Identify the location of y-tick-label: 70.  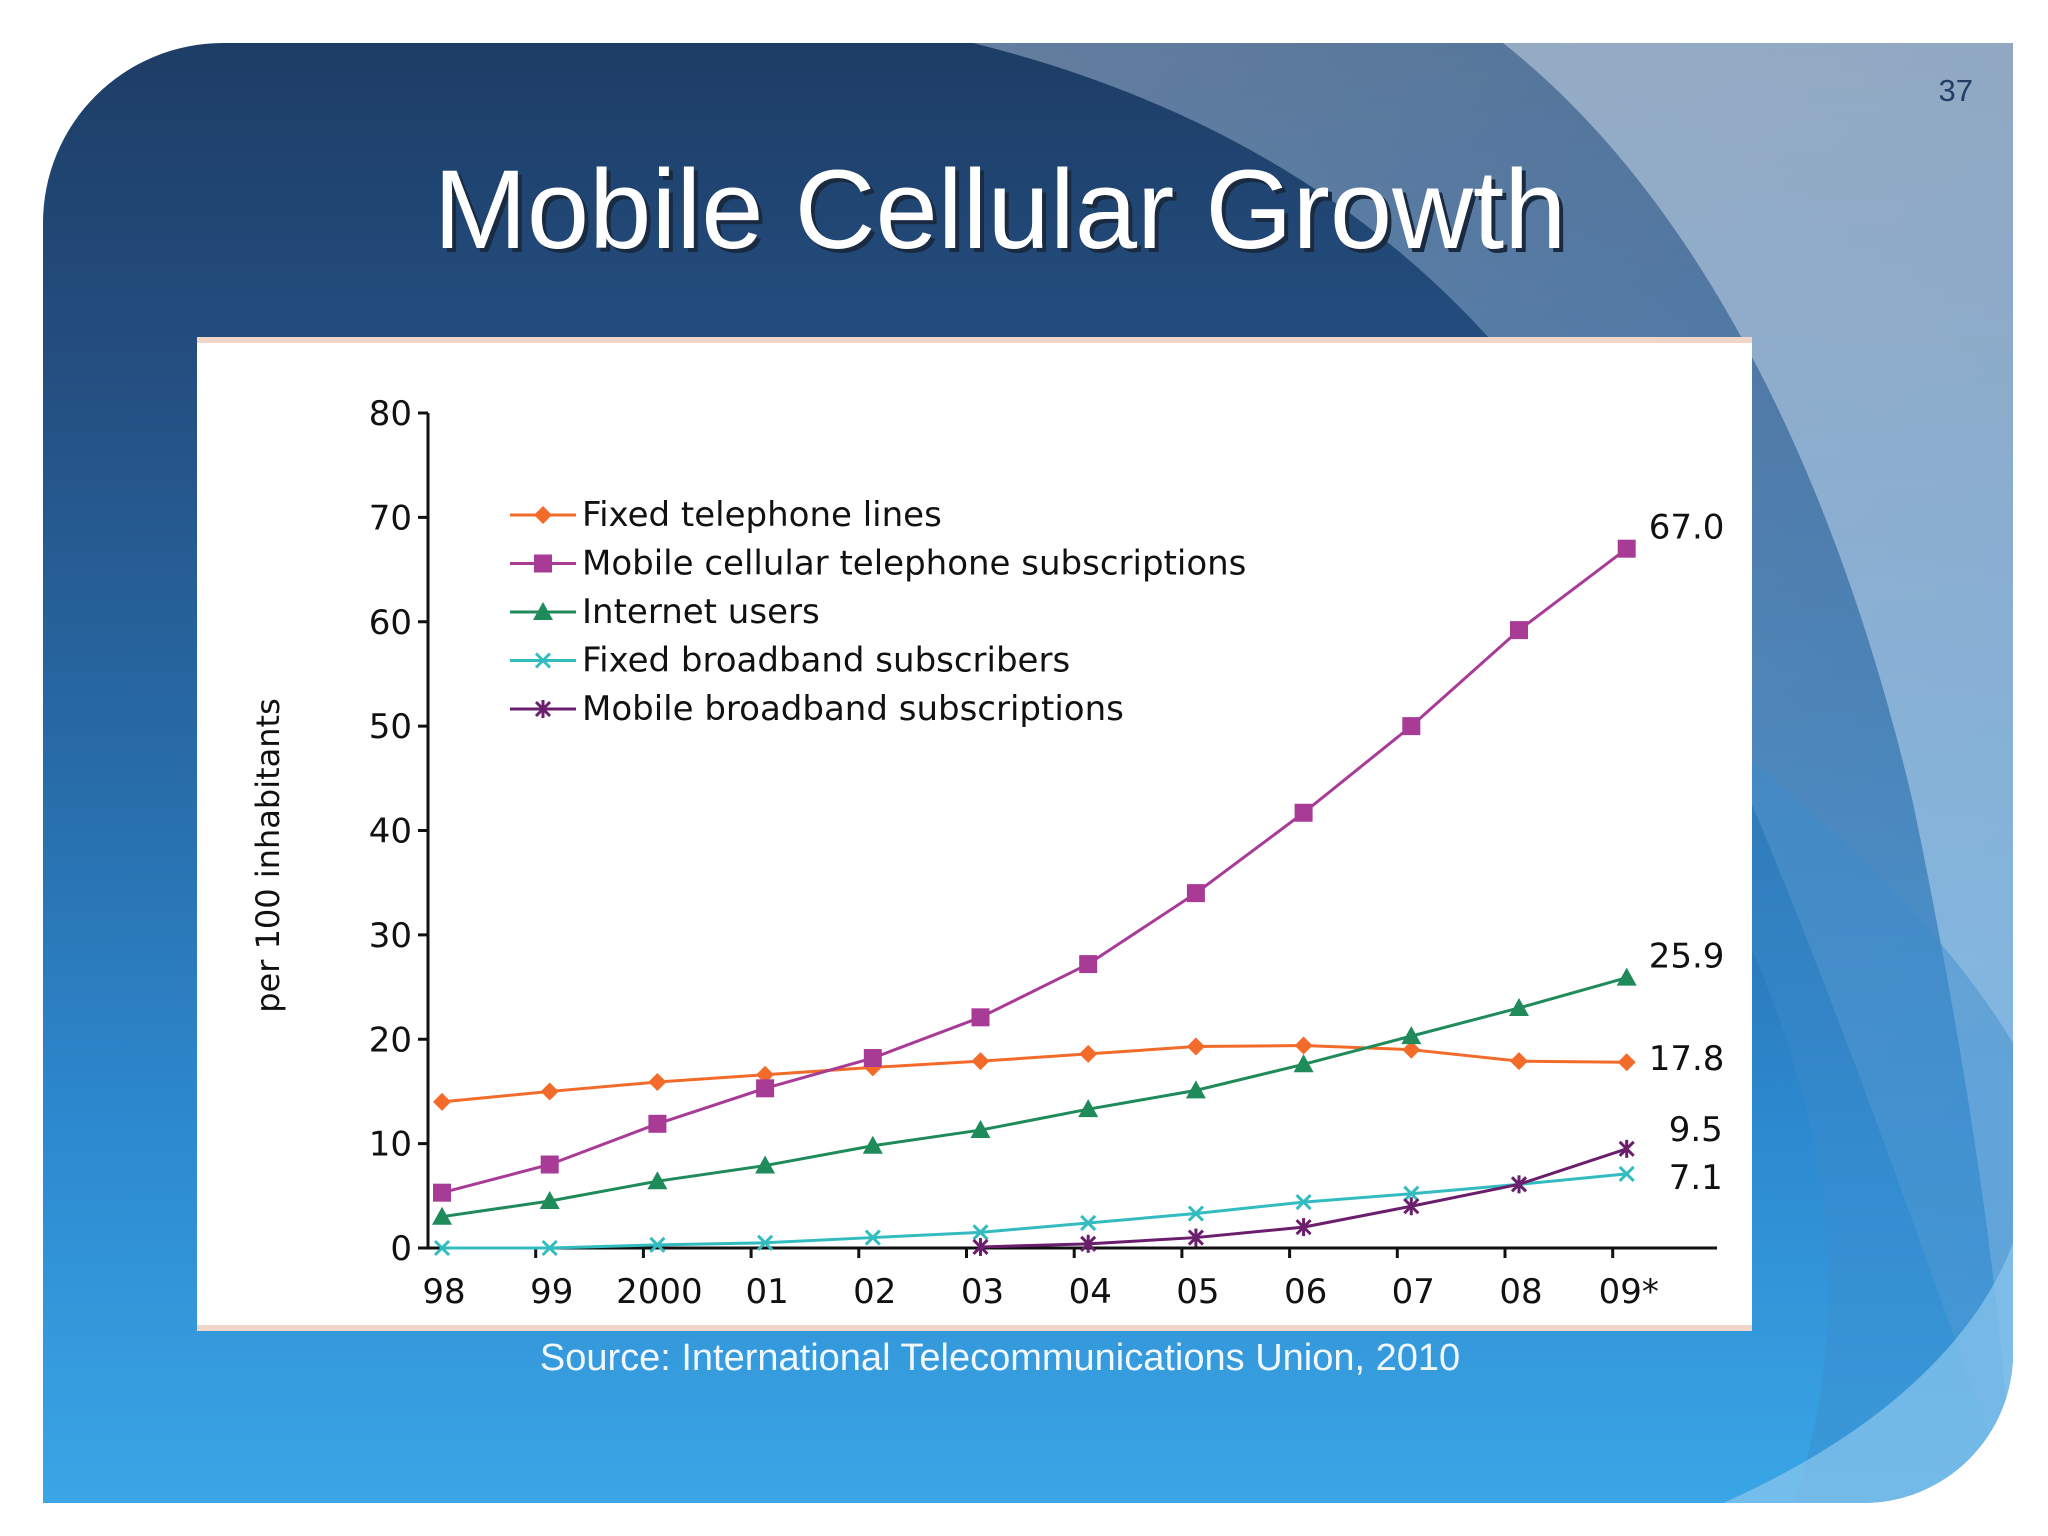
(390, 518).